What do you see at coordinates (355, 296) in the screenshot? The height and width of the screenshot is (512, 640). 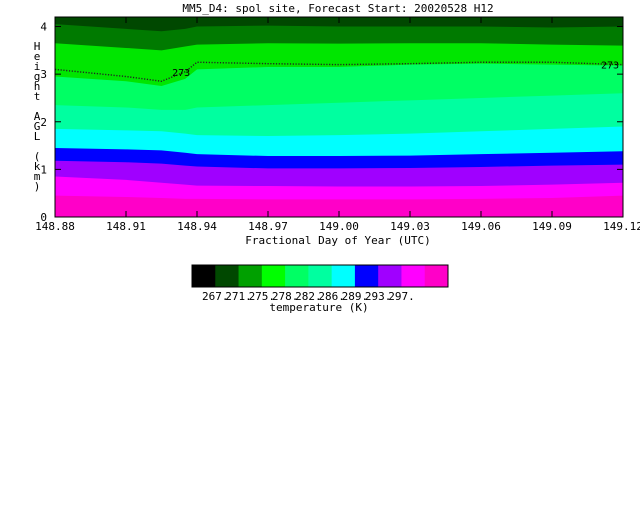 I see `colorbar-tick-label: 289.` at bounding box center [355, 296].